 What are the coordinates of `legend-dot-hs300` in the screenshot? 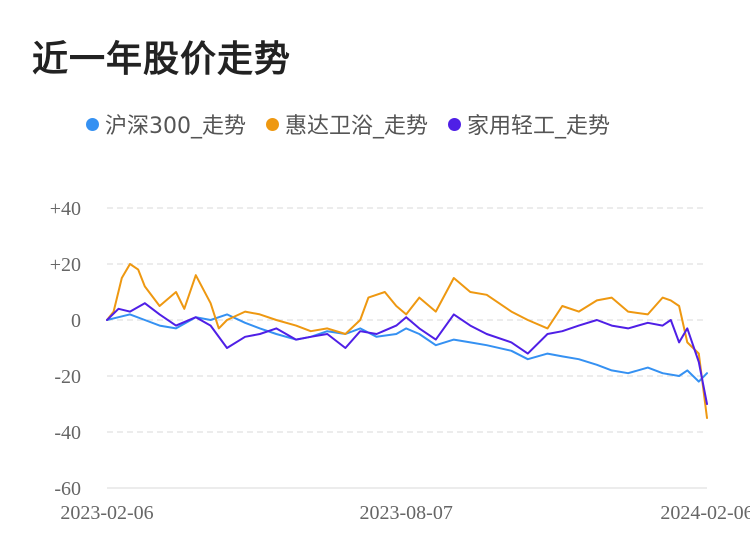 It's located at (92, 124).